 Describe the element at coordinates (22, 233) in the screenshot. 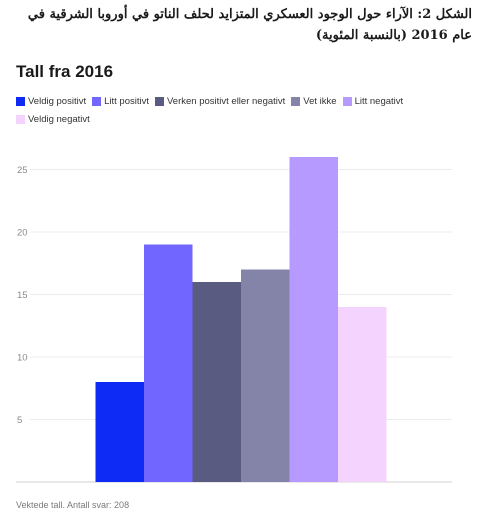

I see `y-tick-label: 20` at that location.